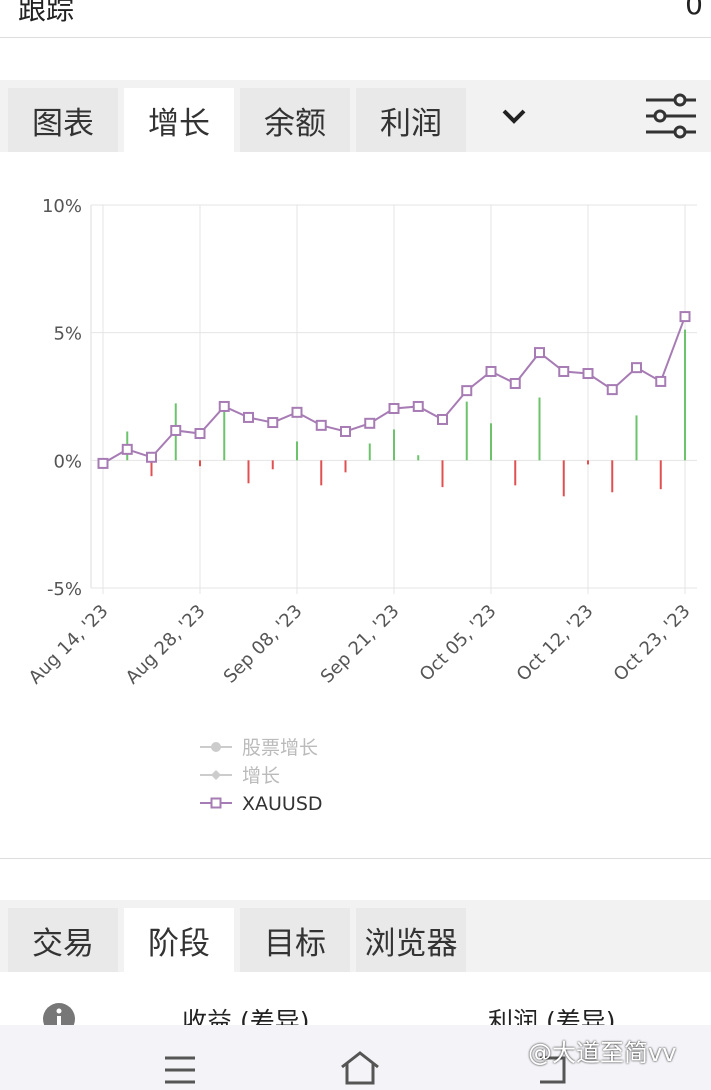  What do you see at coordinates (63, 120) in the screenshot?
I see `tab: 图表` at bounding box center [63, 120].